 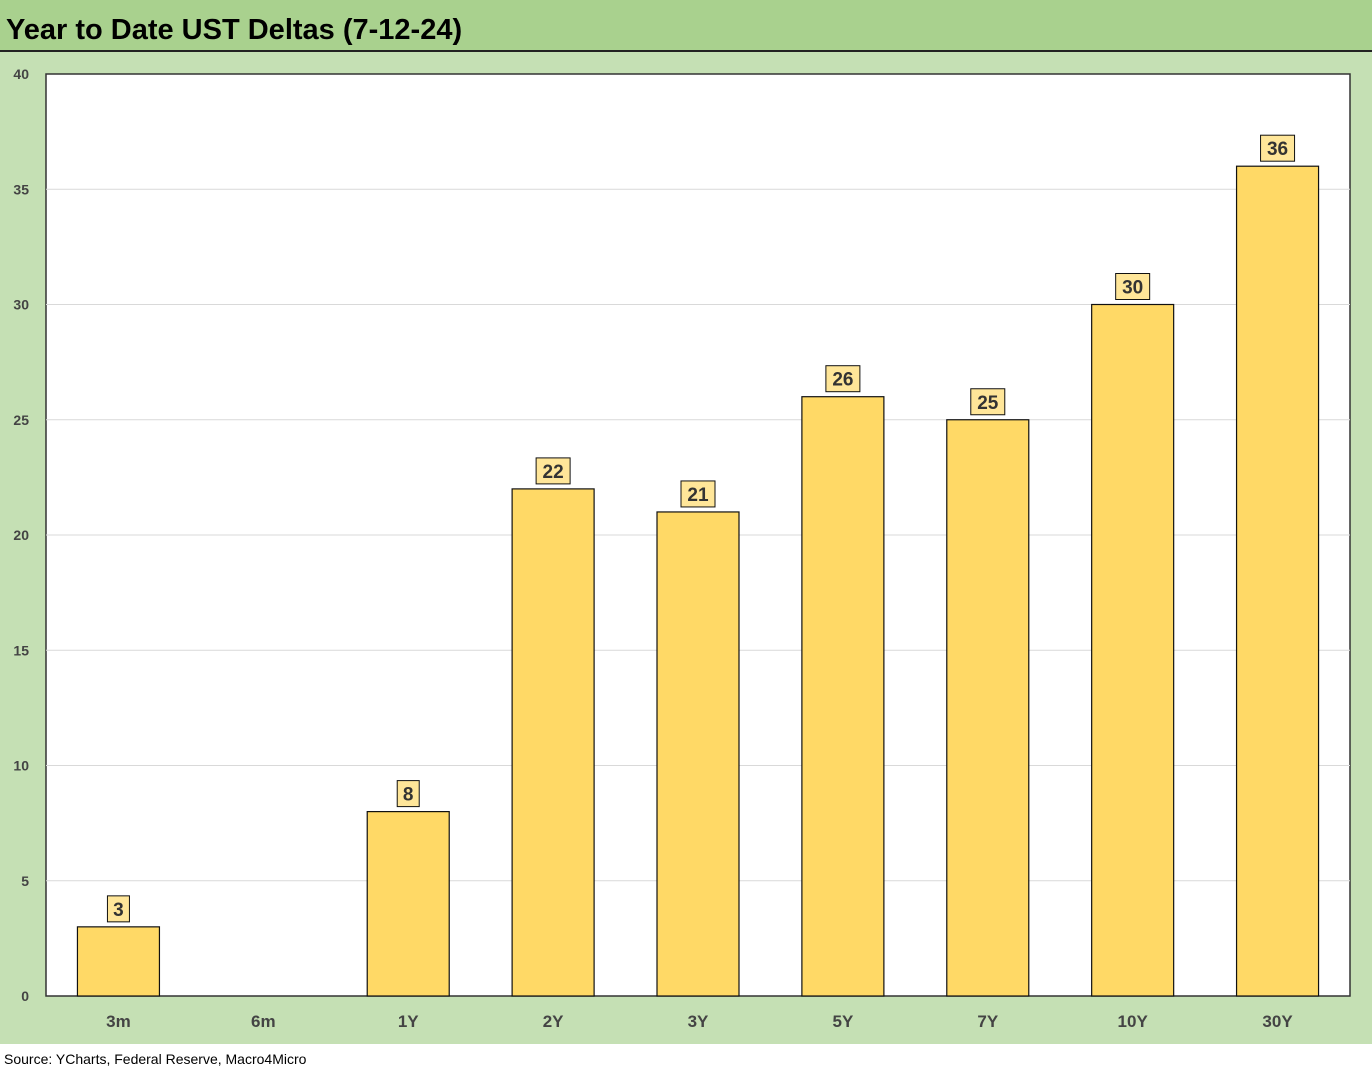 What do you see at coordinates (698, 1021) in the screenshot?
I see `x-tick-label: 3Y` at bounding box center [698, 1021].